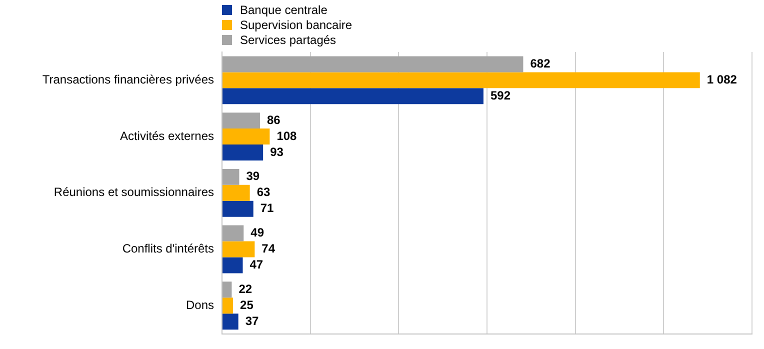  Describe the element at coordinates (168, 249) in the screenshot. I see `y-tick-label: Conflits d'intérêts` at that location.